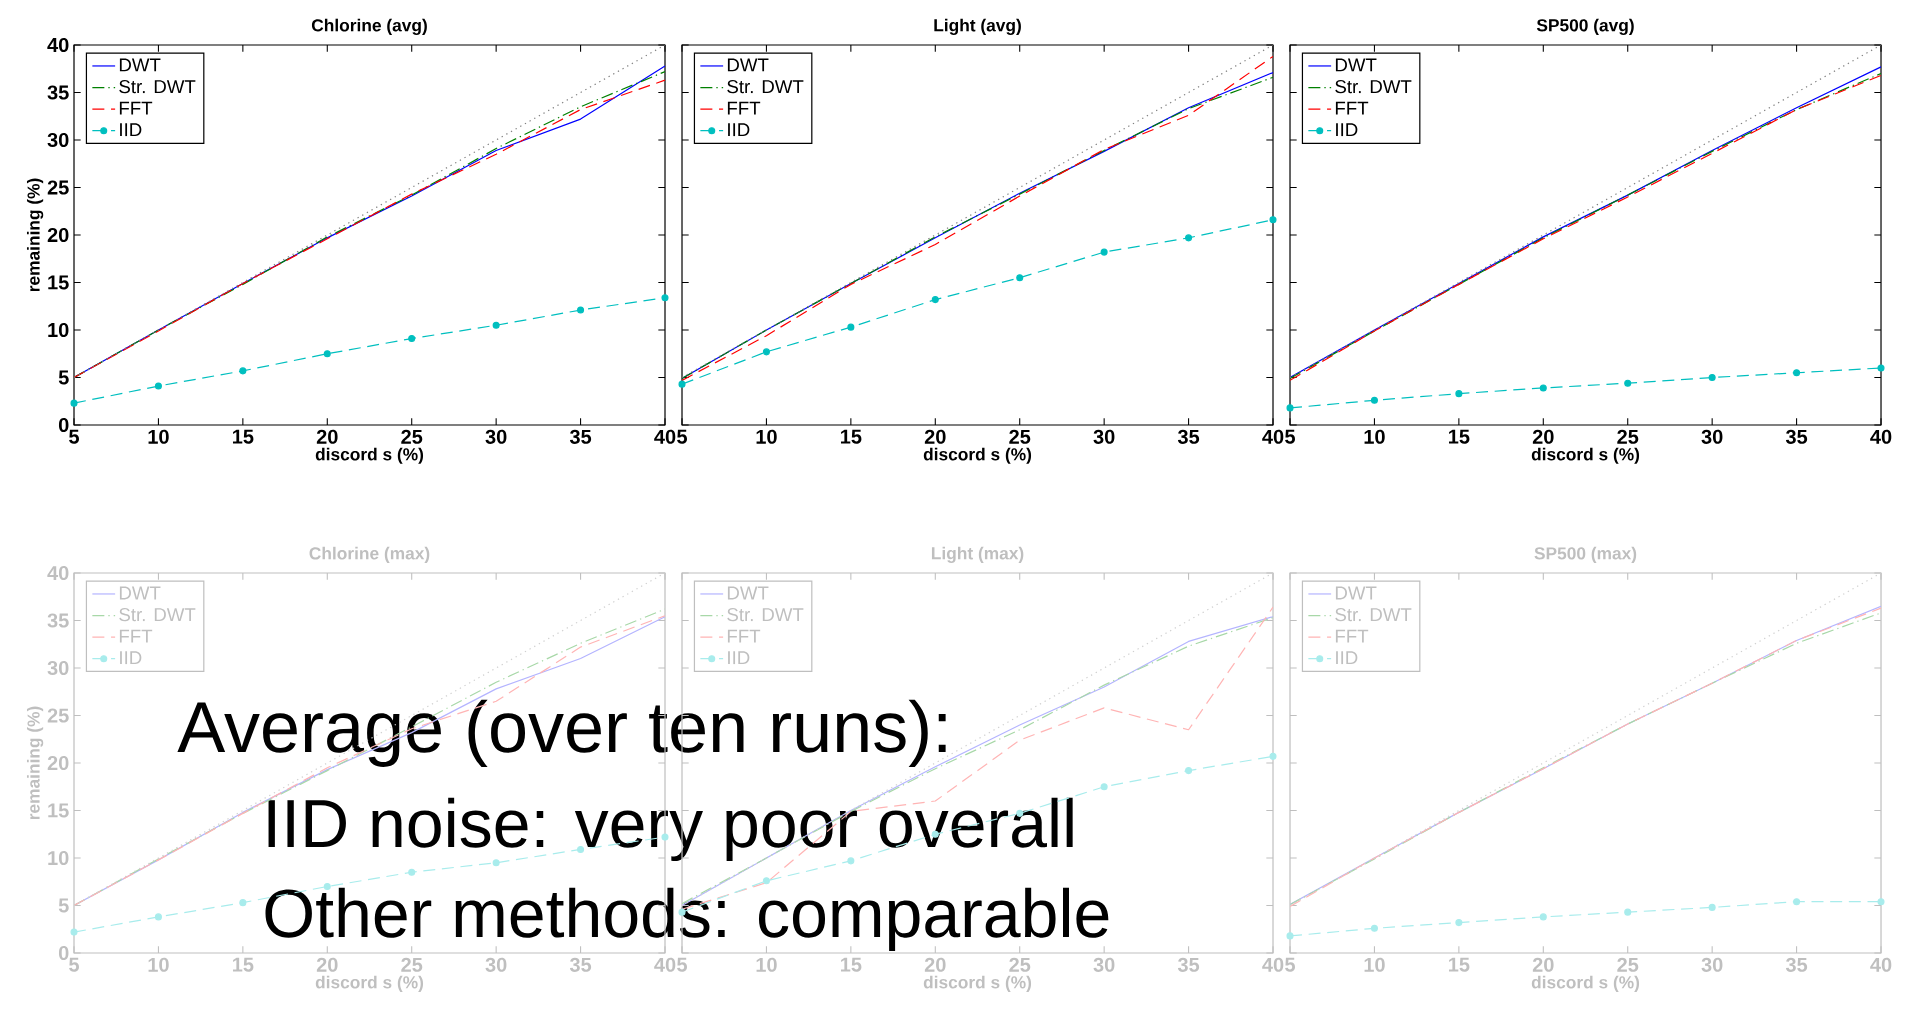 Image resolution: width=1914 pixels, height=1015 pixels. I want to click on y-tick-label: 30, so click(58, 668).